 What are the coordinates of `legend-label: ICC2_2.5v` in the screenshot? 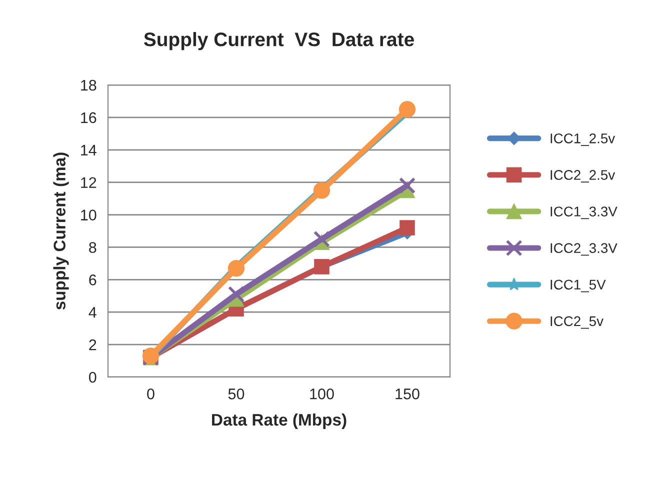 It's located at (583, 176).